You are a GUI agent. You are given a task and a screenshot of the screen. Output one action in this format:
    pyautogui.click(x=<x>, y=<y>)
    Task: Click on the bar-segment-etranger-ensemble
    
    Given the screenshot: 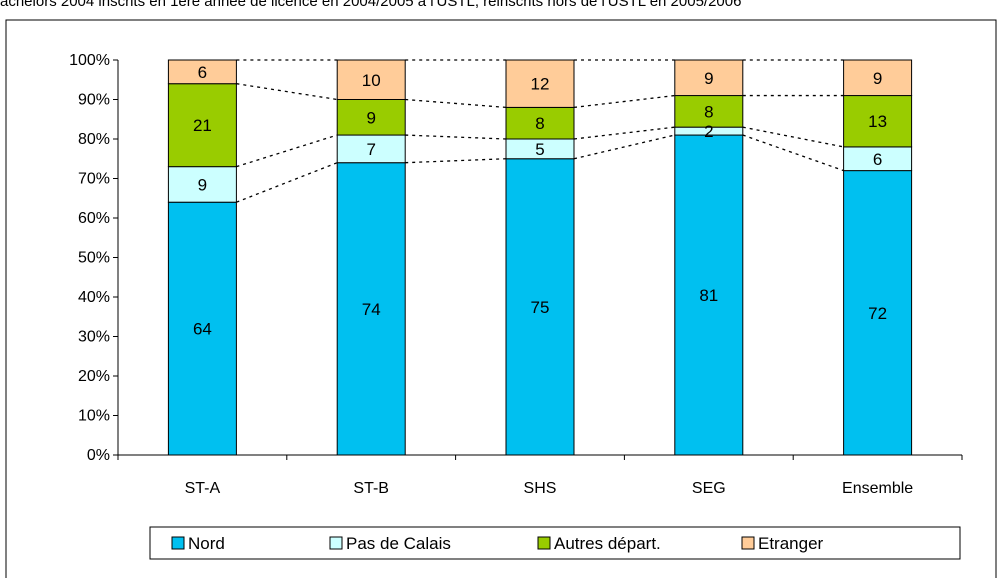 What is the action you would take?
    pyautogui.click(x=878, y=78)
    